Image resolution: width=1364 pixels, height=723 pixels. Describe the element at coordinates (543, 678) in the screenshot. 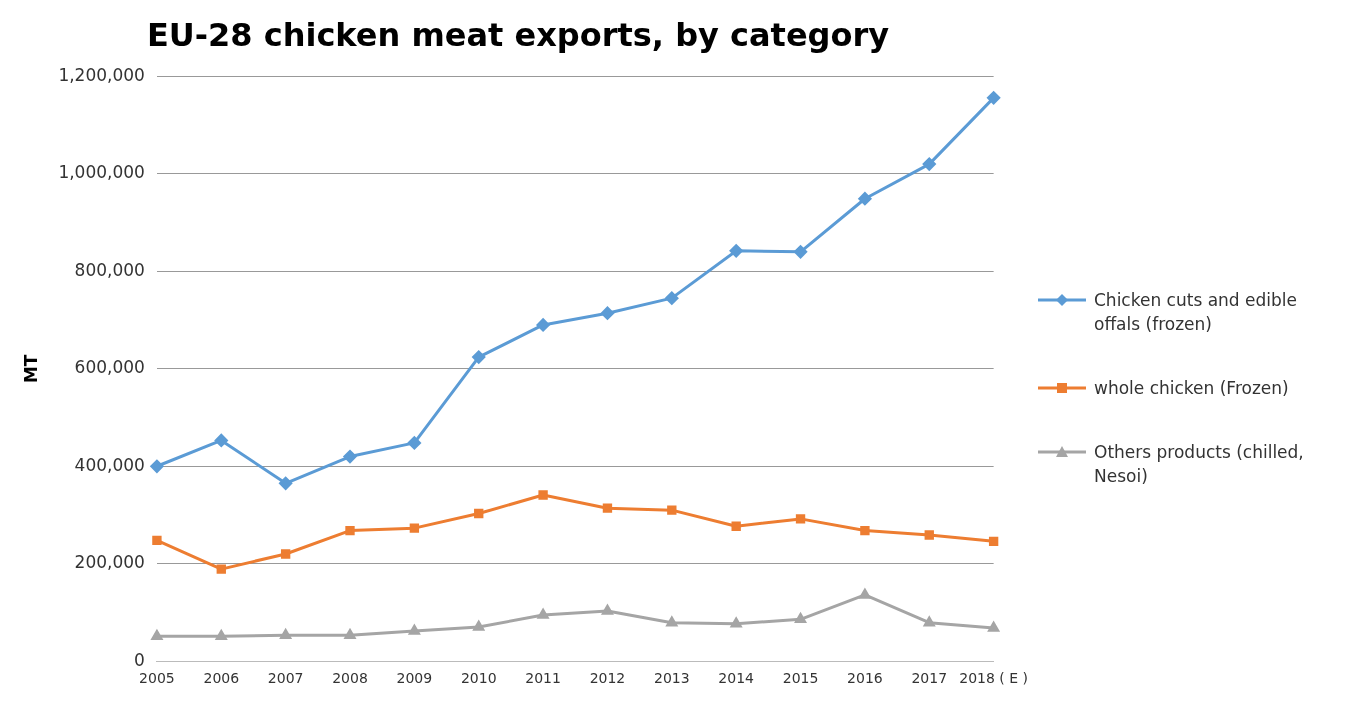

I see `x-tick-label: 2011` at that location.